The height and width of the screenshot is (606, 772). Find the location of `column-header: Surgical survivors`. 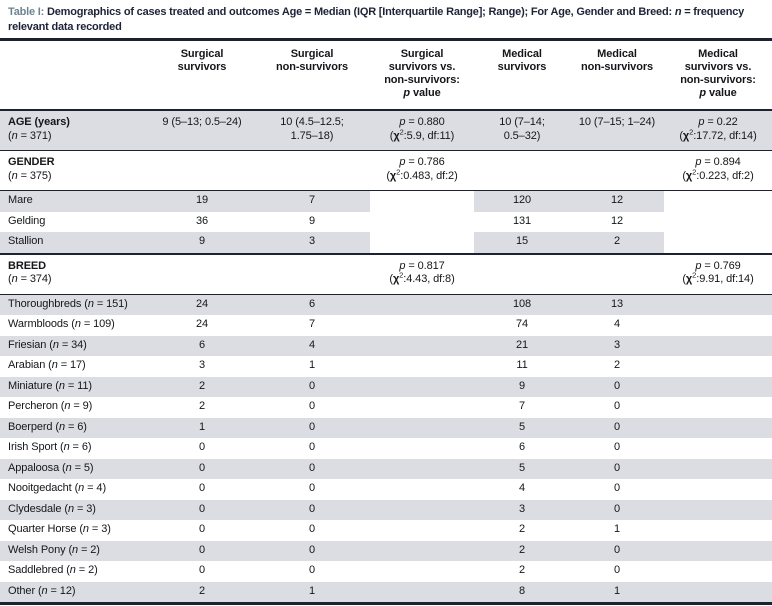

column-header: Surgical survivors is located at coordinates (202, 76).